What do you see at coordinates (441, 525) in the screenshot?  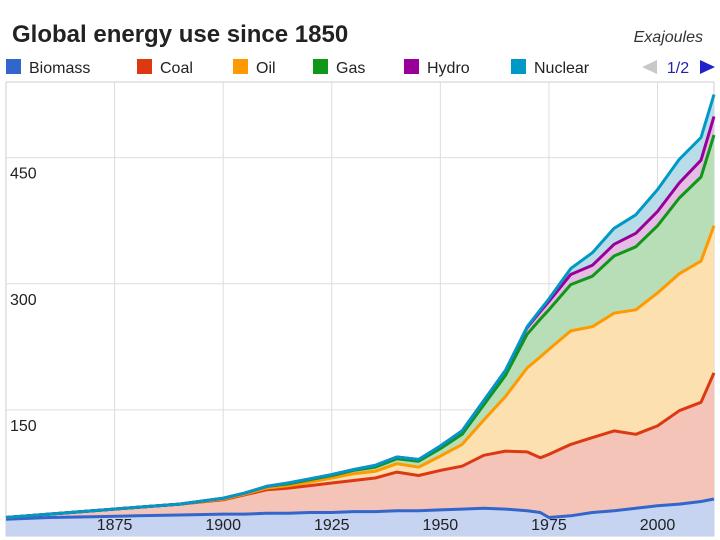 I see `x-tick-label: 1950` at bounding box center [441, 525].